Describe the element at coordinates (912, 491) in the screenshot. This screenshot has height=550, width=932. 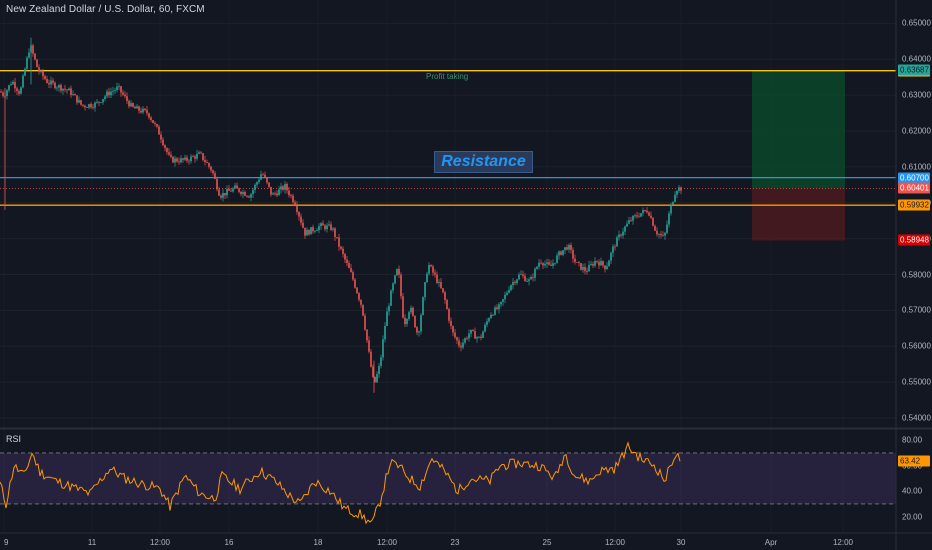
I see `rsi-tick-label: 40.00` at that location.